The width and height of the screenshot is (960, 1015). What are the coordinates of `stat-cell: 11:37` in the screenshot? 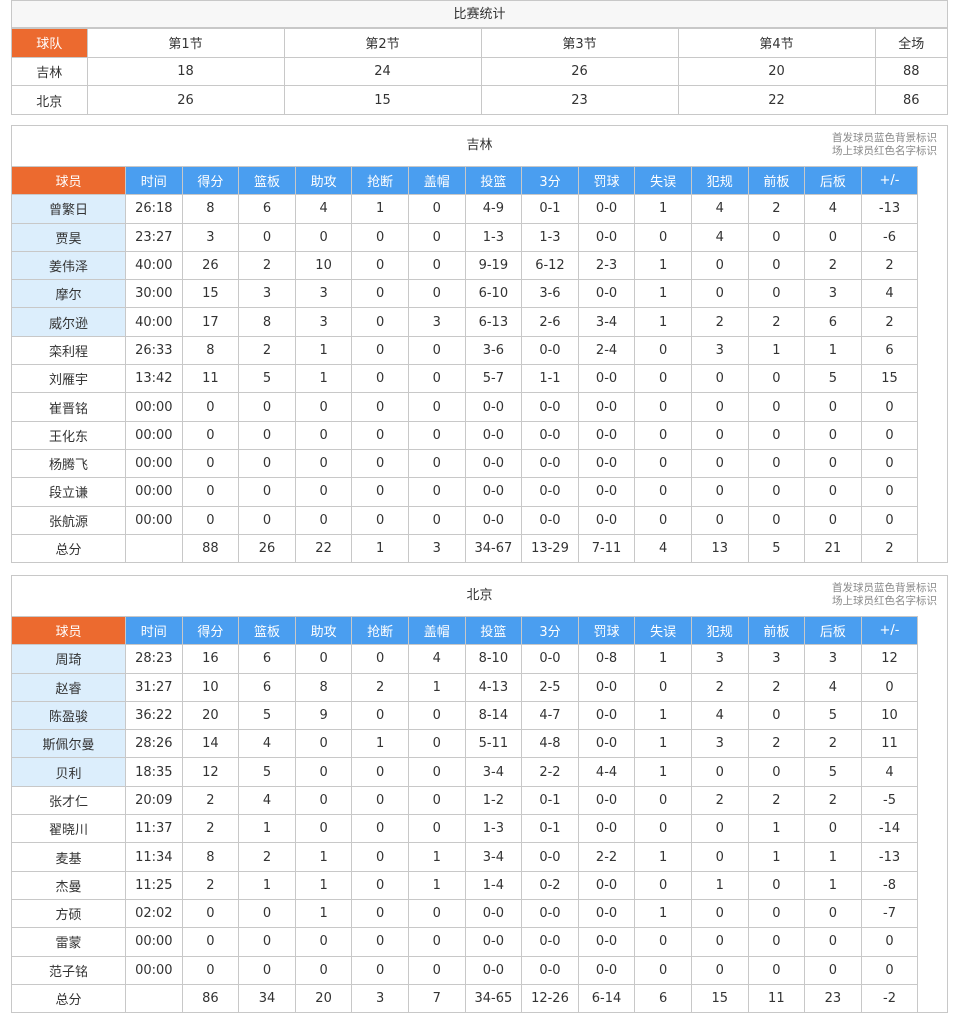 It's located at (154, 829).